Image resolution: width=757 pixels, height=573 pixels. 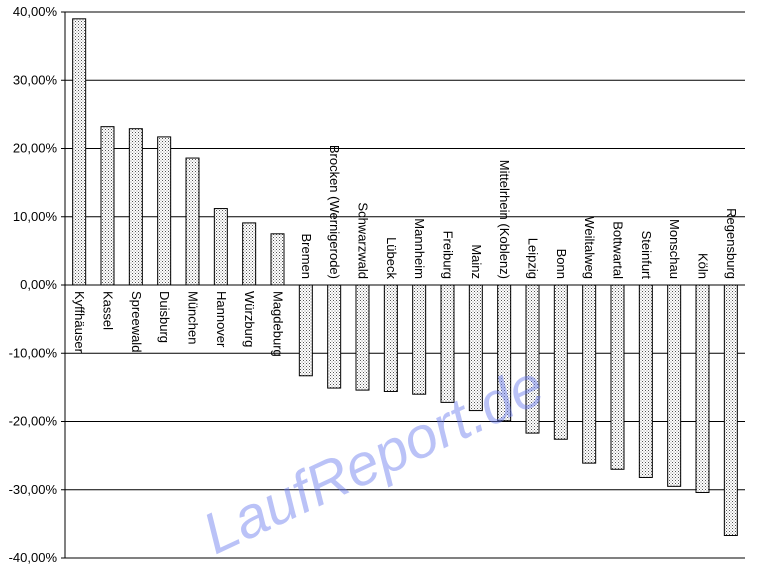 What do you see at coordinates (79, 322) in the screenshot?
I see `category-label: Kyffhäuser` at bounding box center [79, 322].